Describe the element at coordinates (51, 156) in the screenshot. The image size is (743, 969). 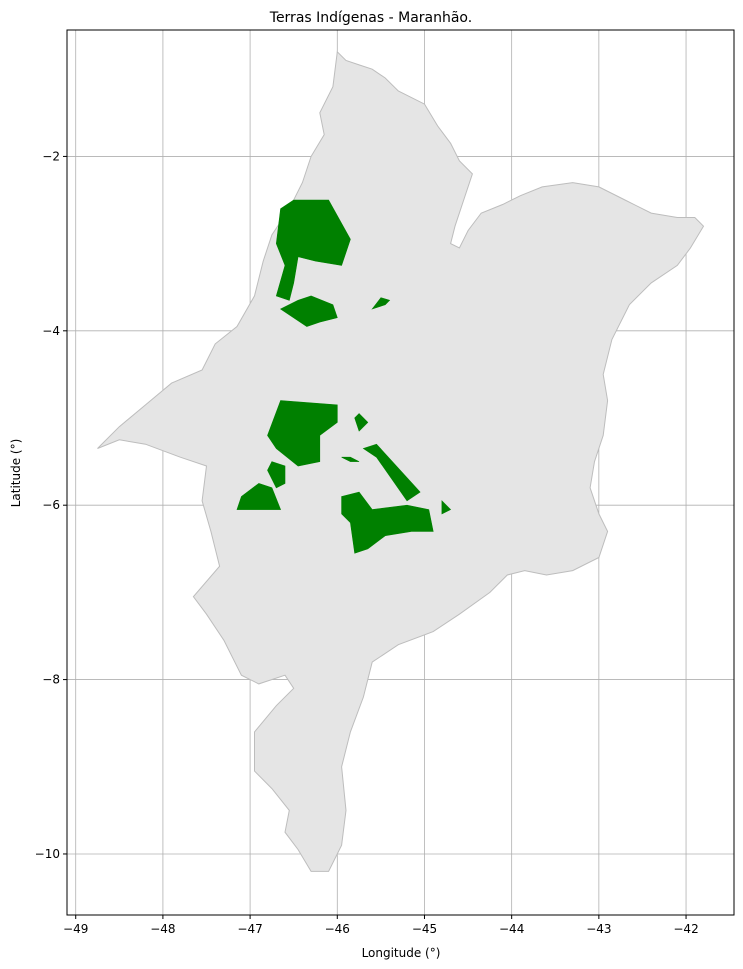
I see `y-tick-label-0: −2` at that location.